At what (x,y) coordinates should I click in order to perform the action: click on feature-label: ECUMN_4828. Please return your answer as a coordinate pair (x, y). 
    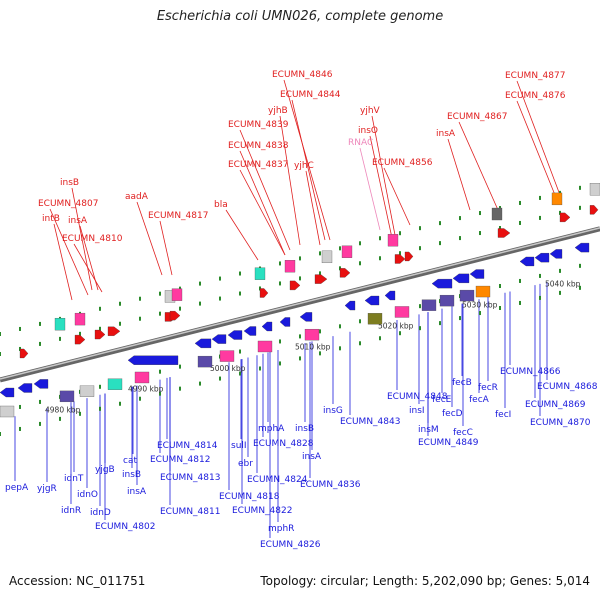
    Looking at the image, I should click on (283, 444).